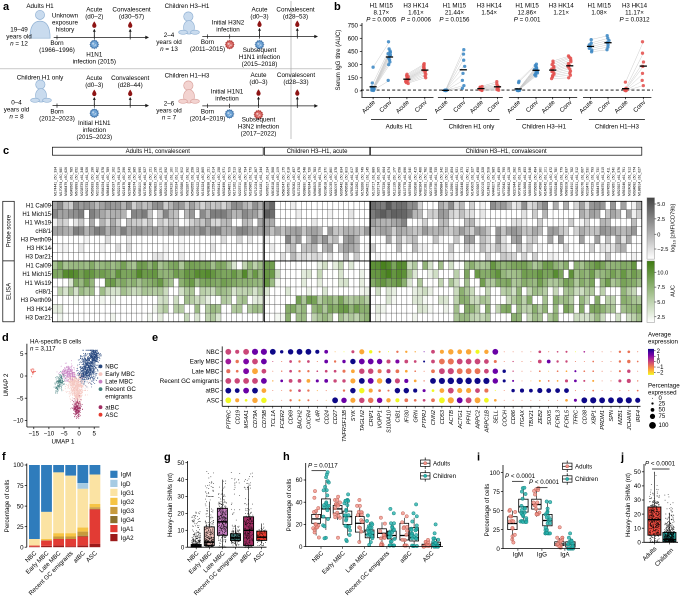 The image size is (685, 608). What do you see at coordinates (140, 181) in the screenshot?
I see `svg-text: M585100_c50_995` at bounding box center [140, 181].